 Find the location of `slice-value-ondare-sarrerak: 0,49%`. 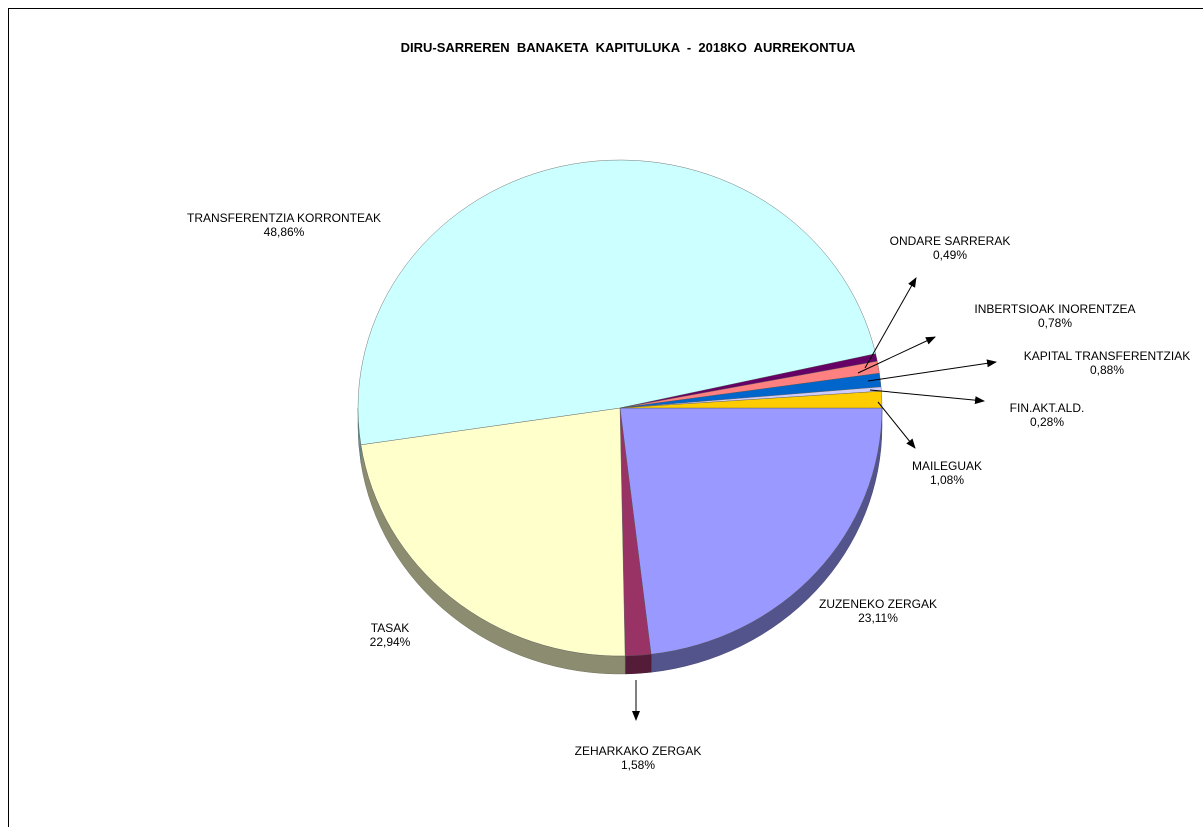

slice-value-ondare-sarrerak: 0,49% is located at coordinates (950, 255).